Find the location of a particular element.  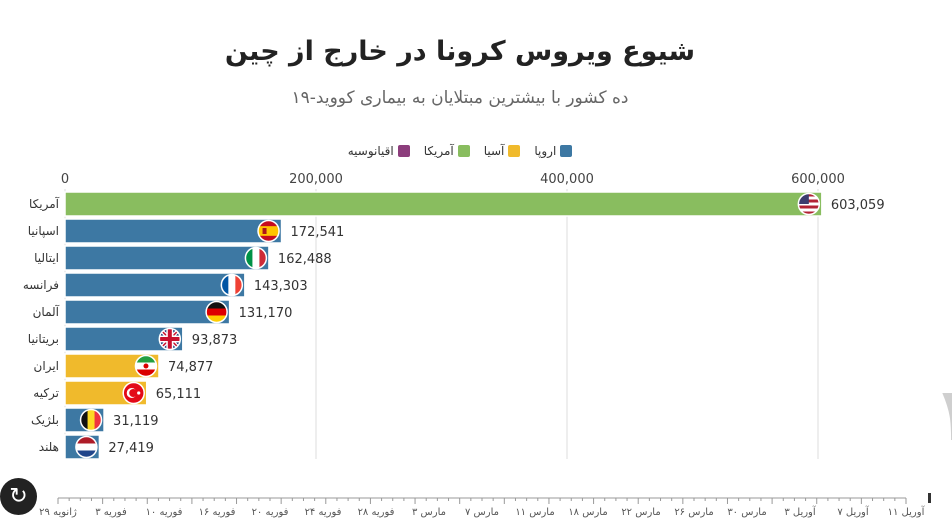

x-tick-label: 600,000 is located at coordinates (818, 179).